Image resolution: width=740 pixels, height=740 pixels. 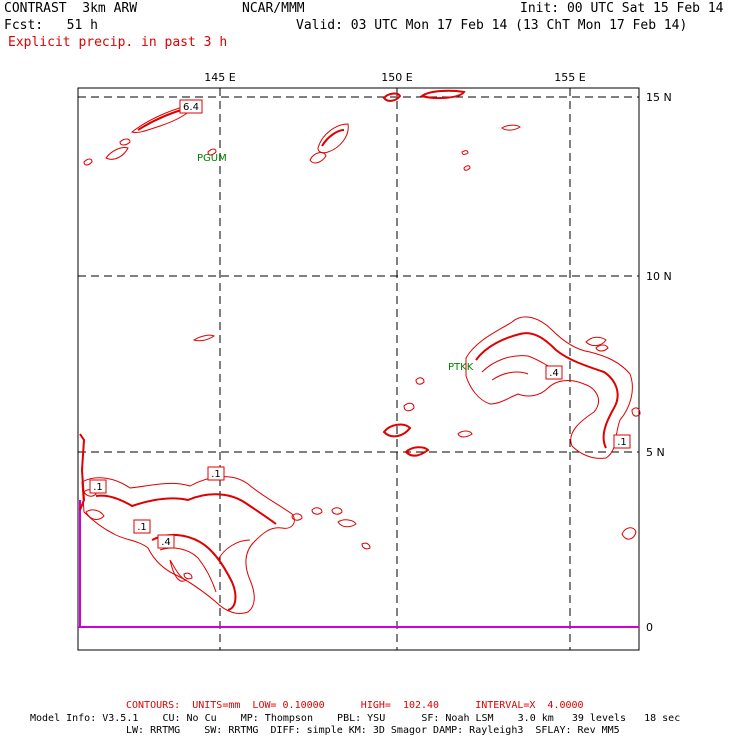 What do you see at coordinates (219, 77) in the screenshot?
I see `lon-label-145: 145 E` at bounding box center [219, 77].